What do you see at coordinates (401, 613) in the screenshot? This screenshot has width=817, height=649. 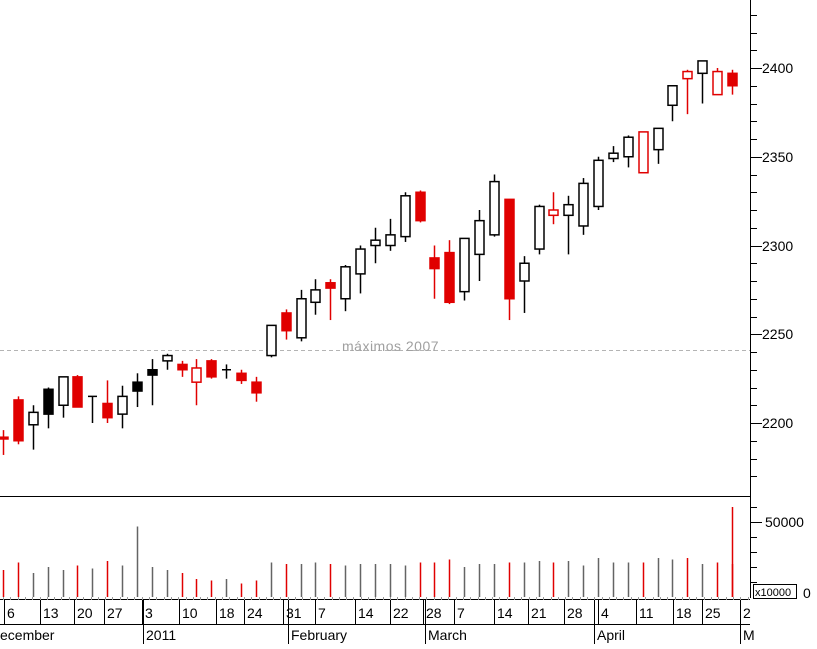 I see `x-day-label: 22` at bounding box center [401, 613].